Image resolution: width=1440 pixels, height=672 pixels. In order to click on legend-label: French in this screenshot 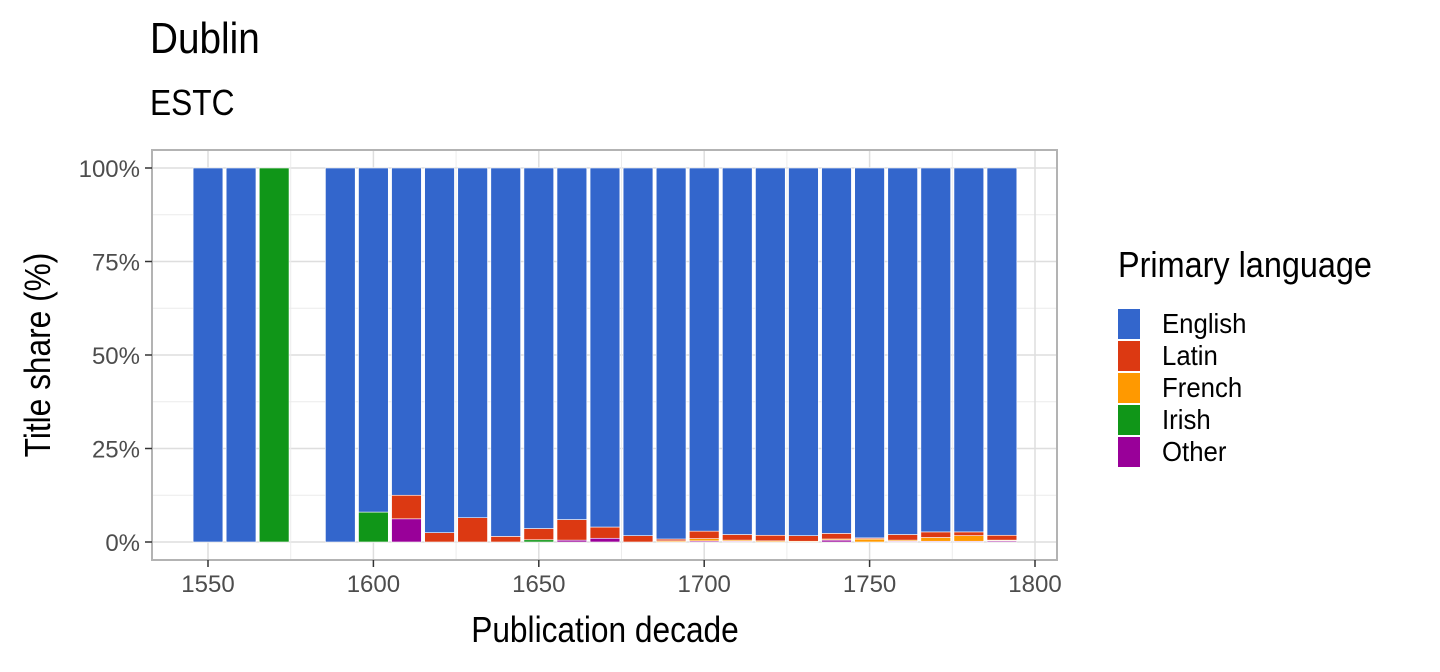, I will do `click(1202, 387)`.